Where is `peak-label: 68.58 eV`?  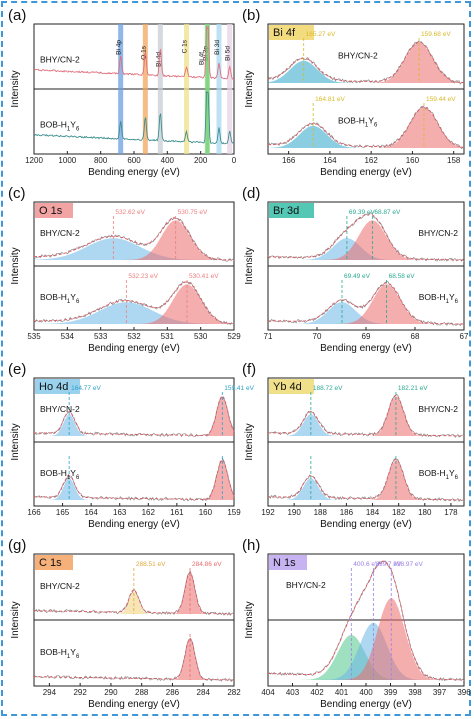
peak-label: 68.58 eV is located at coordinates (402, 276).